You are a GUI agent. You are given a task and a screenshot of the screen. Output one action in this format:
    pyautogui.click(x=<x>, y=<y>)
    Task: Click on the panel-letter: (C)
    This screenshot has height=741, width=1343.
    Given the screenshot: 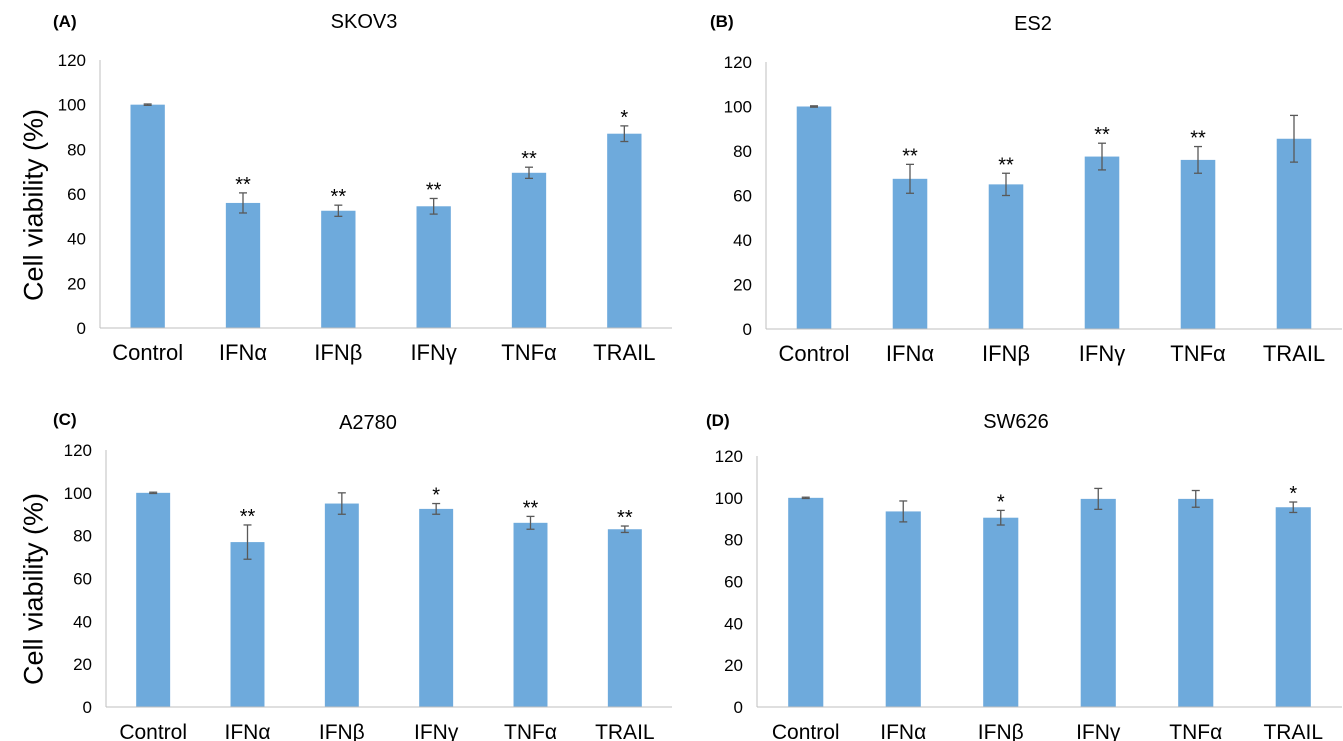 What is the action you would take?
    pyautogui.click(x=65, y=419)
    